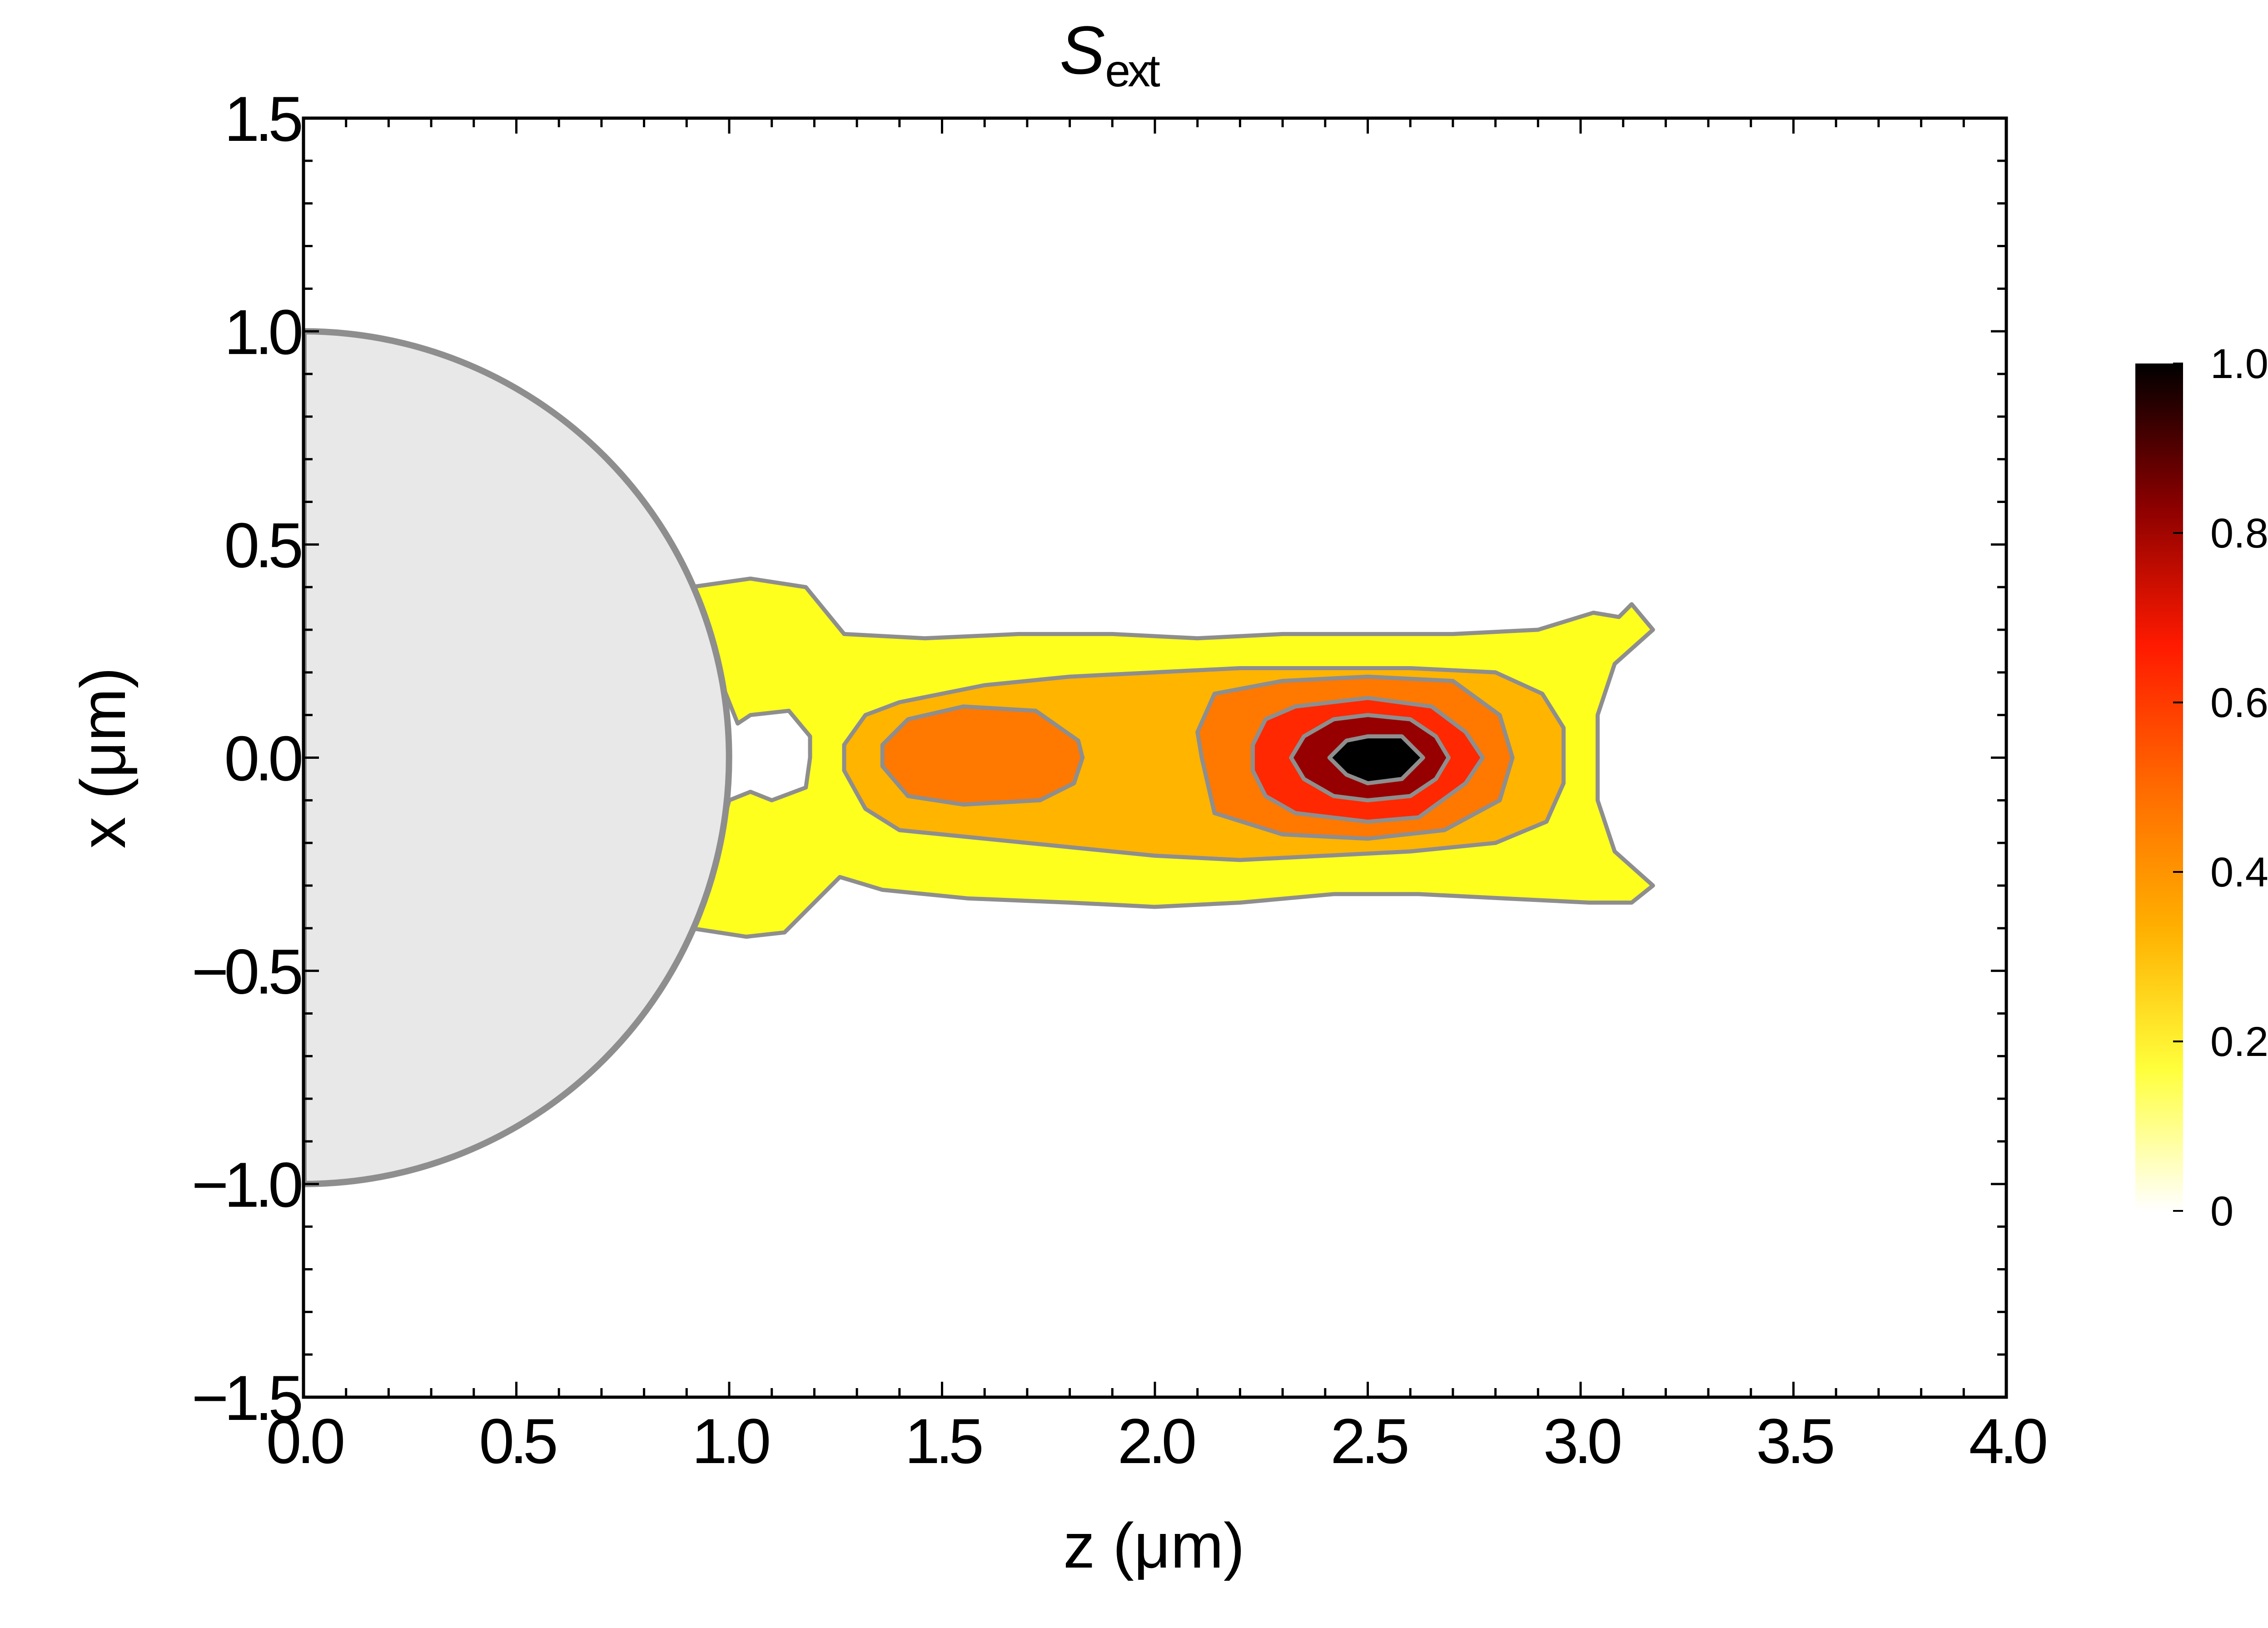 This screenshot has width=2268, height=1628. Describe the element at coordinates (1368, 1441) in the screenshot. I see `x-tick-label: 2.5` at that location.